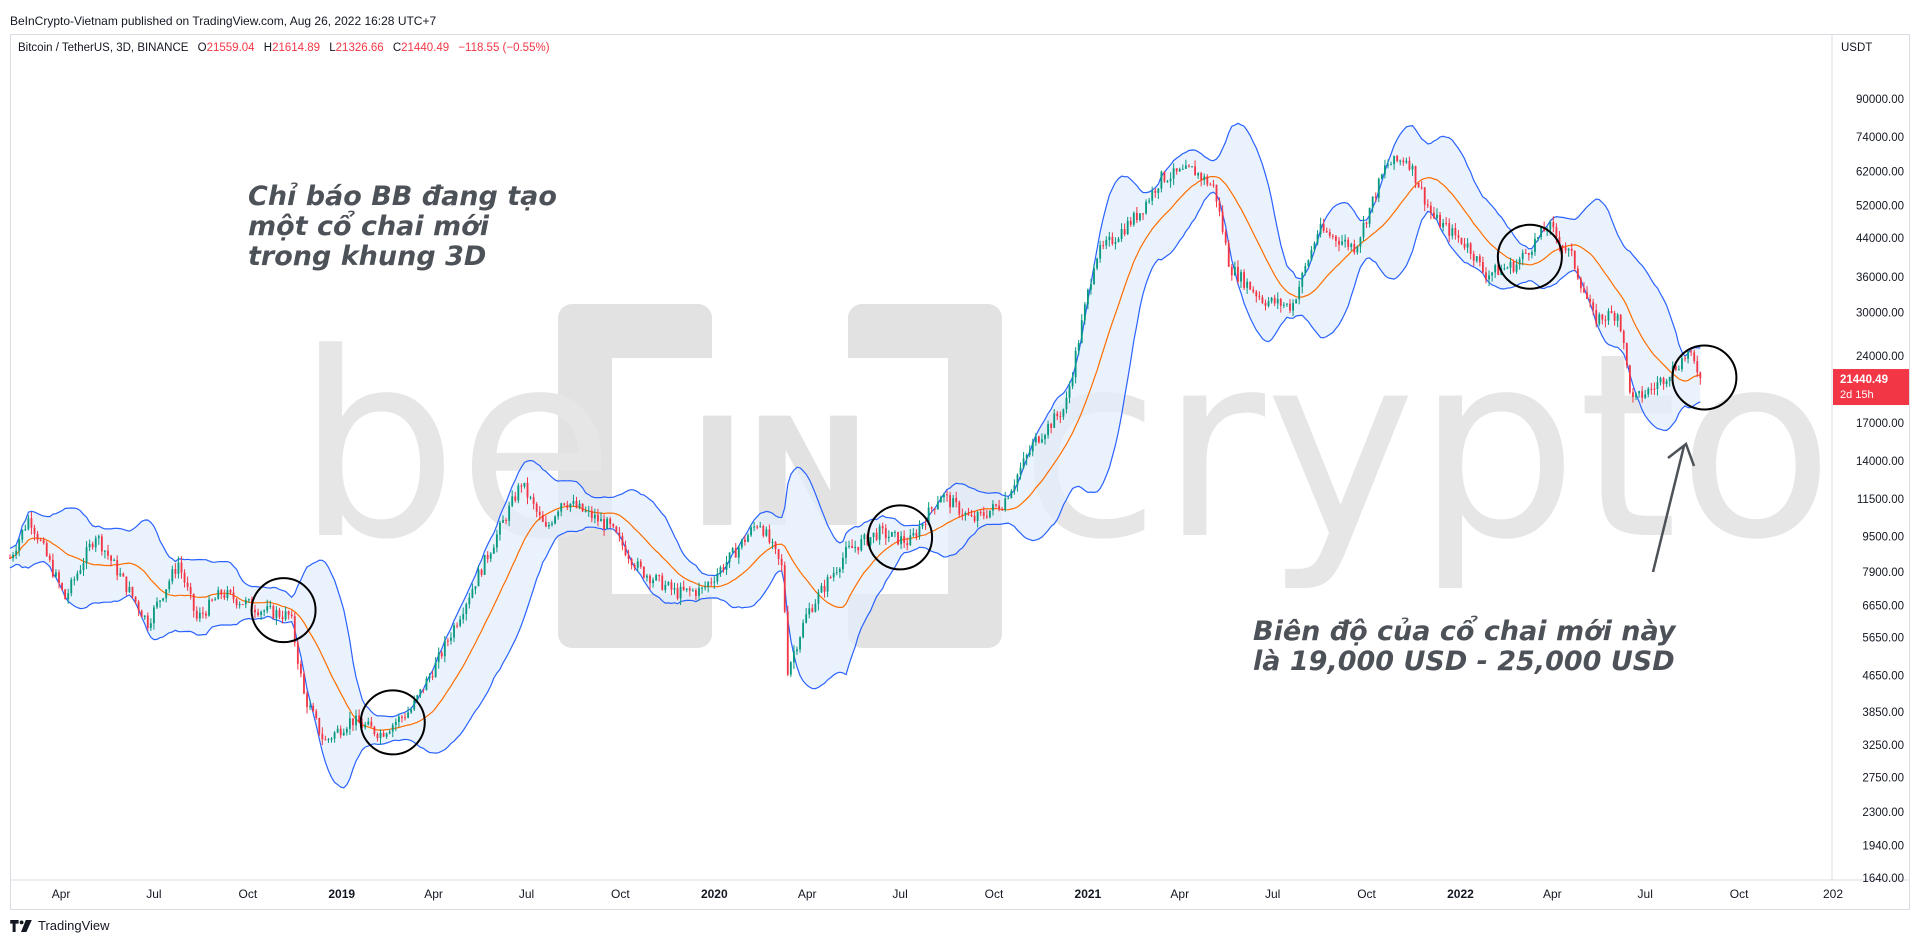  What do you see at coordinates (1464, 631) in the screenshot?
I see `annotation-right-line: Biên độ của cổ chai mới này` at bounding box center [1464, 631].